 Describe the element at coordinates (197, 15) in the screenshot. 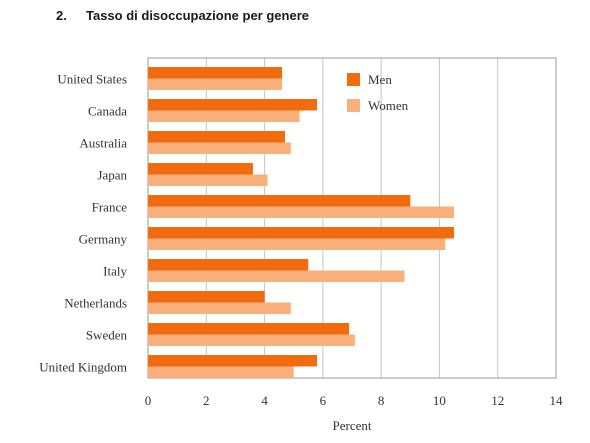

I see `chart-title: Tasso di disoccupazione per genere` at that location.